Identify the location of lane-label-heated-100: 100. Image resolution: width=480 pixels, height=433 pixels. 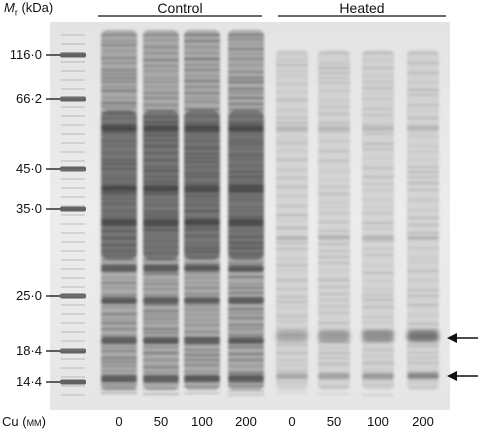
(378, 421).